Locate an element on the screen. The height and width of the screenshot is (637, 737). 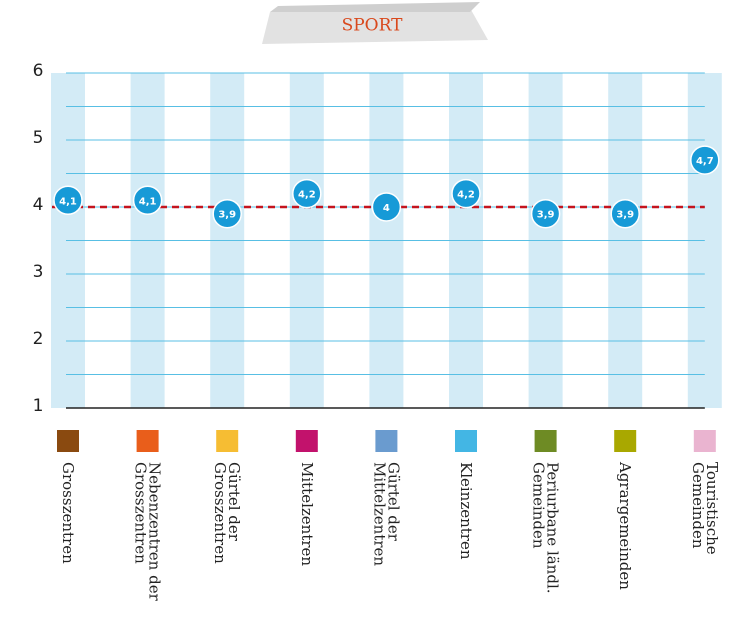
y-tick-label: 3 is located at coordinates (38, 272).